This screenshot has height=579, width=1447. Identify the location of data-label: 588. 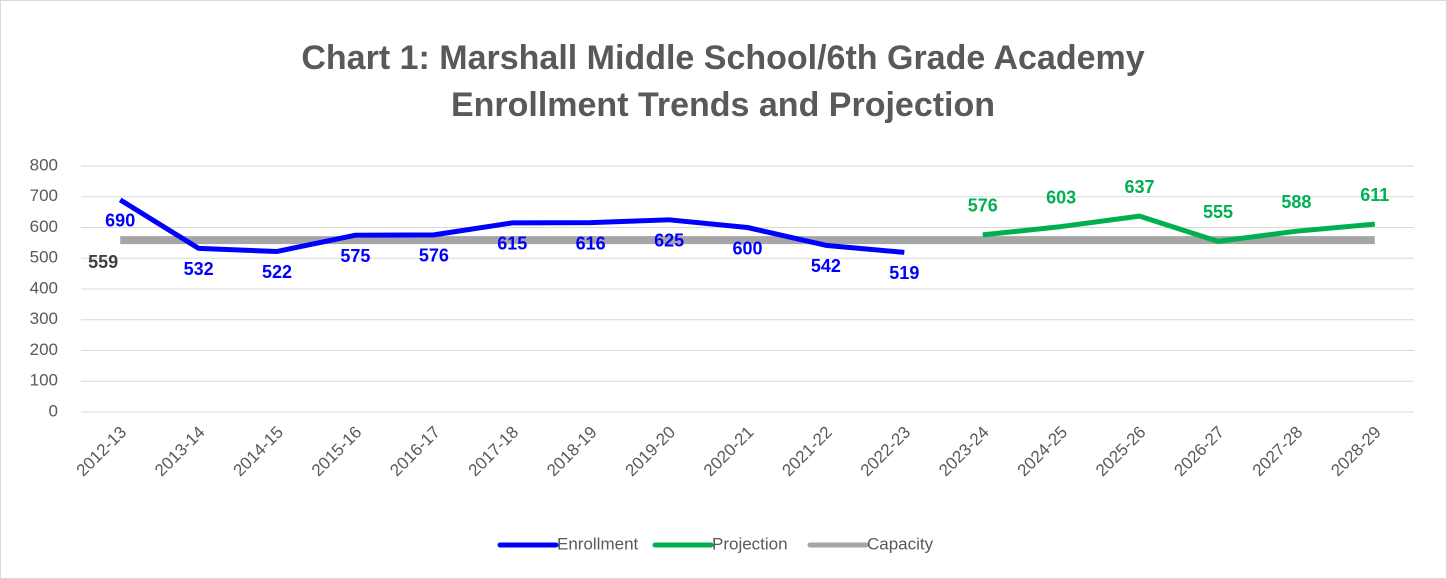
(1296, 202).